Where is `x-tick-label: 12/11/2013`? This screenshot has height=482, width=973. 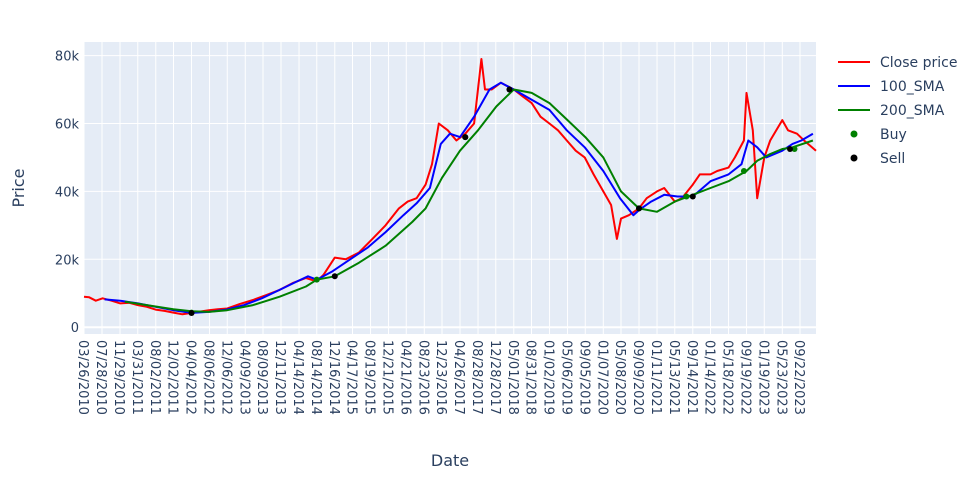 x-tick-label: 12/11/2013 is located at coordinates (279, 377).